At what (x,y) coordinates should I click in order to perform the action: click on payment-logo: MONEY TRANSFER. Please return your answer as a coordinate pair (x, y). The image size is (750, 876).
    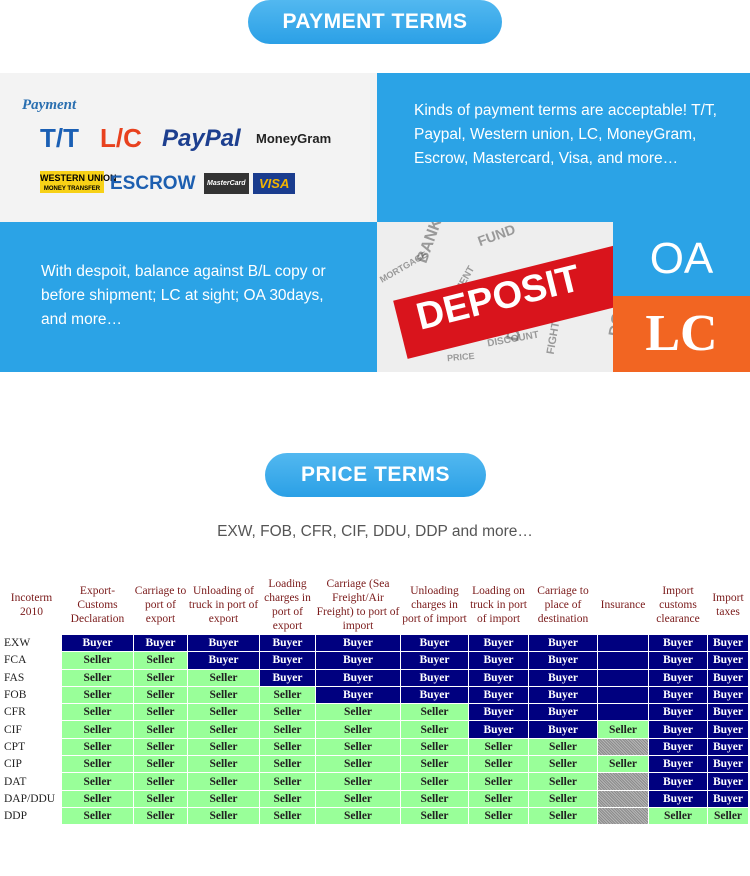
    Looking at the image, I should click on (72, 189).